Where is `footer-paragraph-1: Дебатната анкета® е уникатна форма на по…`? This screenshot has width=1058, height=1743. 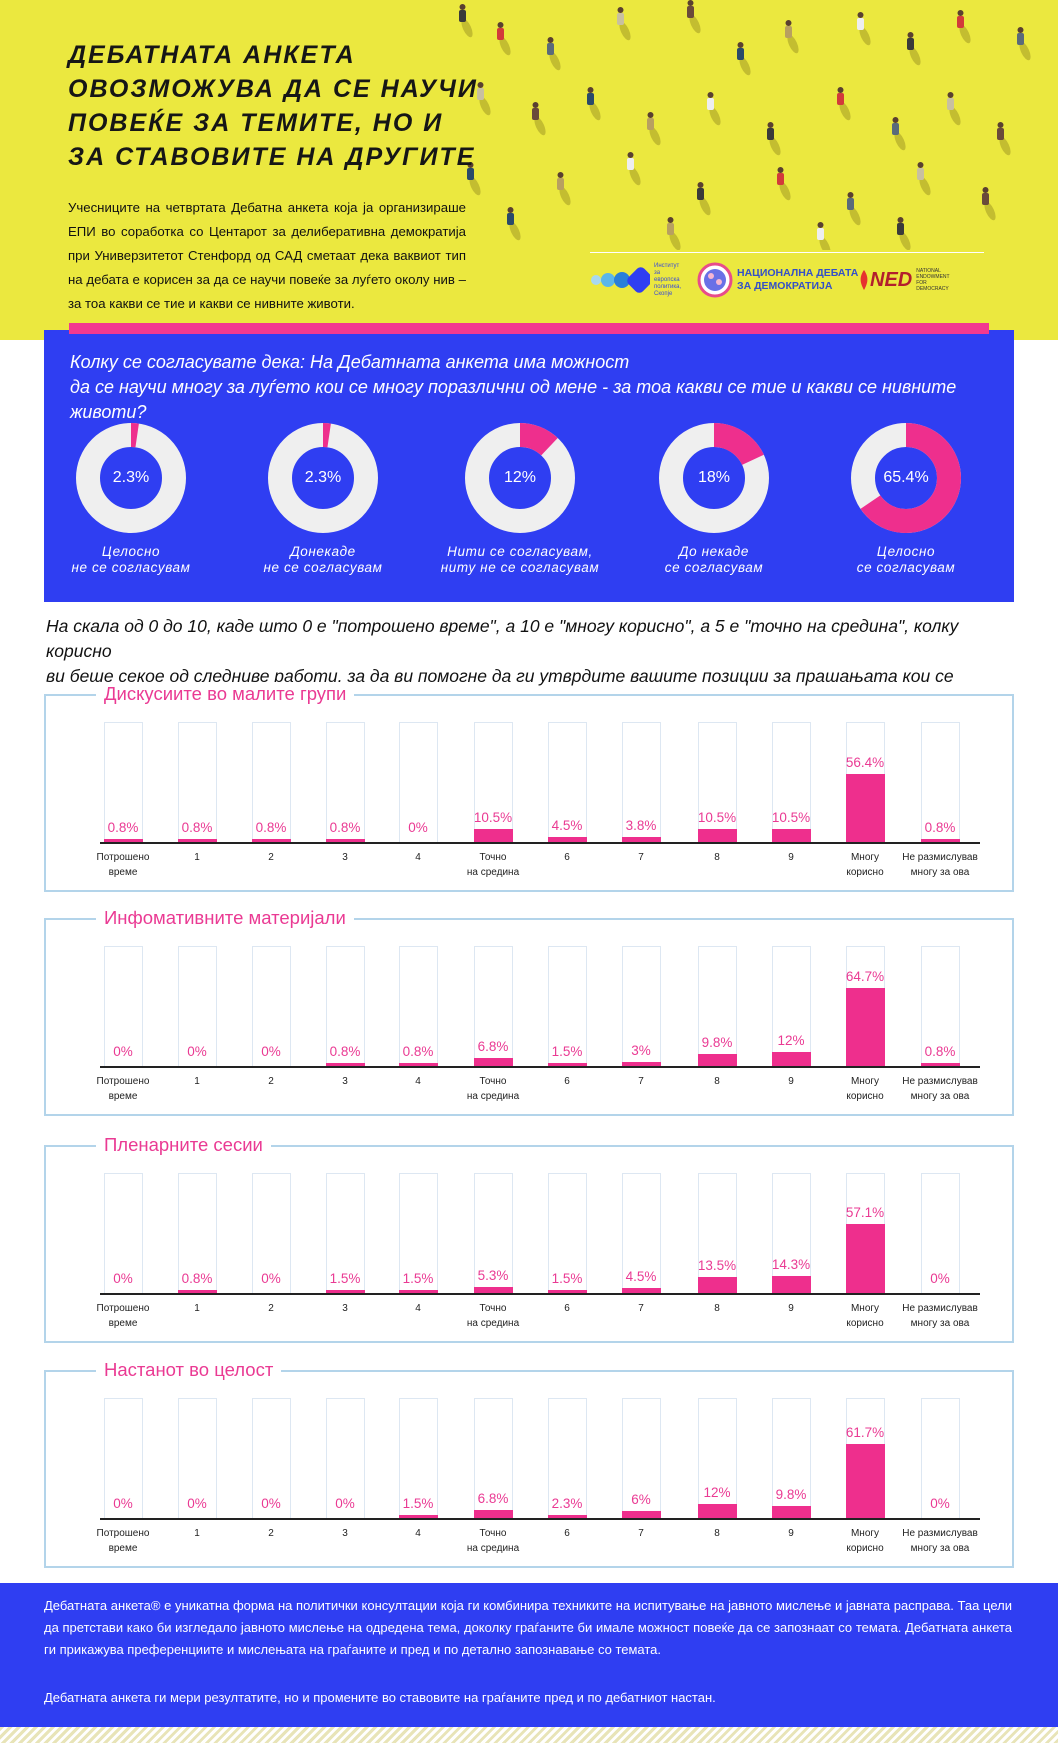
footer-paragraph-1: Дебатната анкета® е уникатна форма на по… is located at coordinates (528, 1627).